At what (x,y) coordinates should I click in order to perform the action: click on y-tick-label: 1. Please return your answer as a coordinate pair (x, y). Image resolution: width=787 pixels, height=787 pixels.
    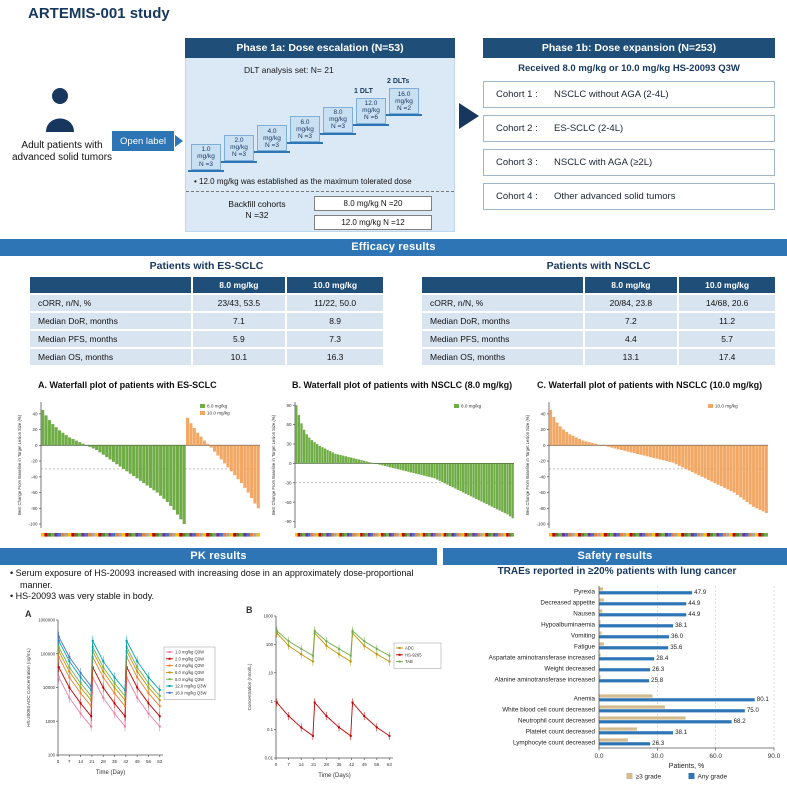
    Looking at the image, I should click on (272, 701).